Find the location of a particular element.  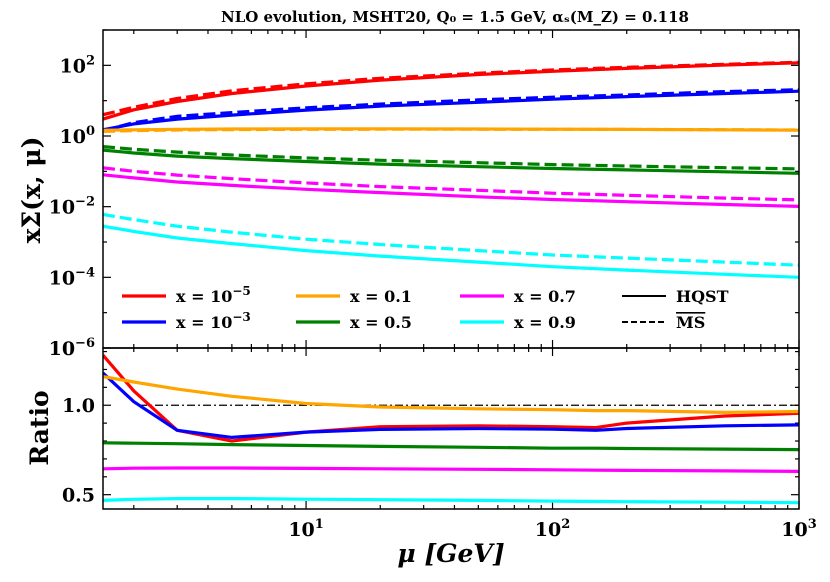

legend-label: MS is located at coordinates (690, 322).